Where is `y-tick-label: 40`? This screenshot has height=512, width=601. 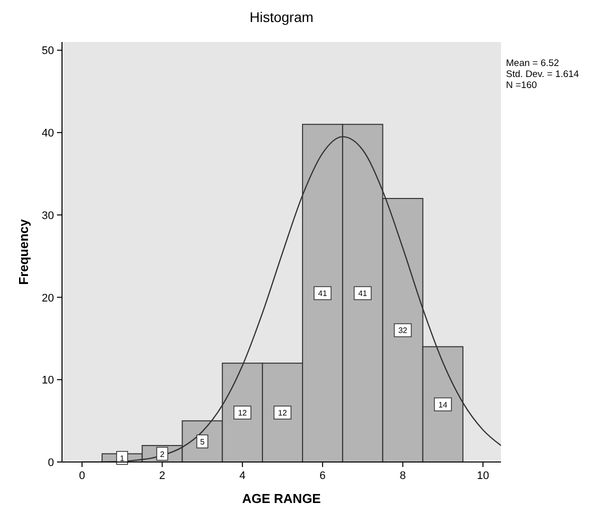
y-tick-label: 40 is located at coordinates (48, 134).